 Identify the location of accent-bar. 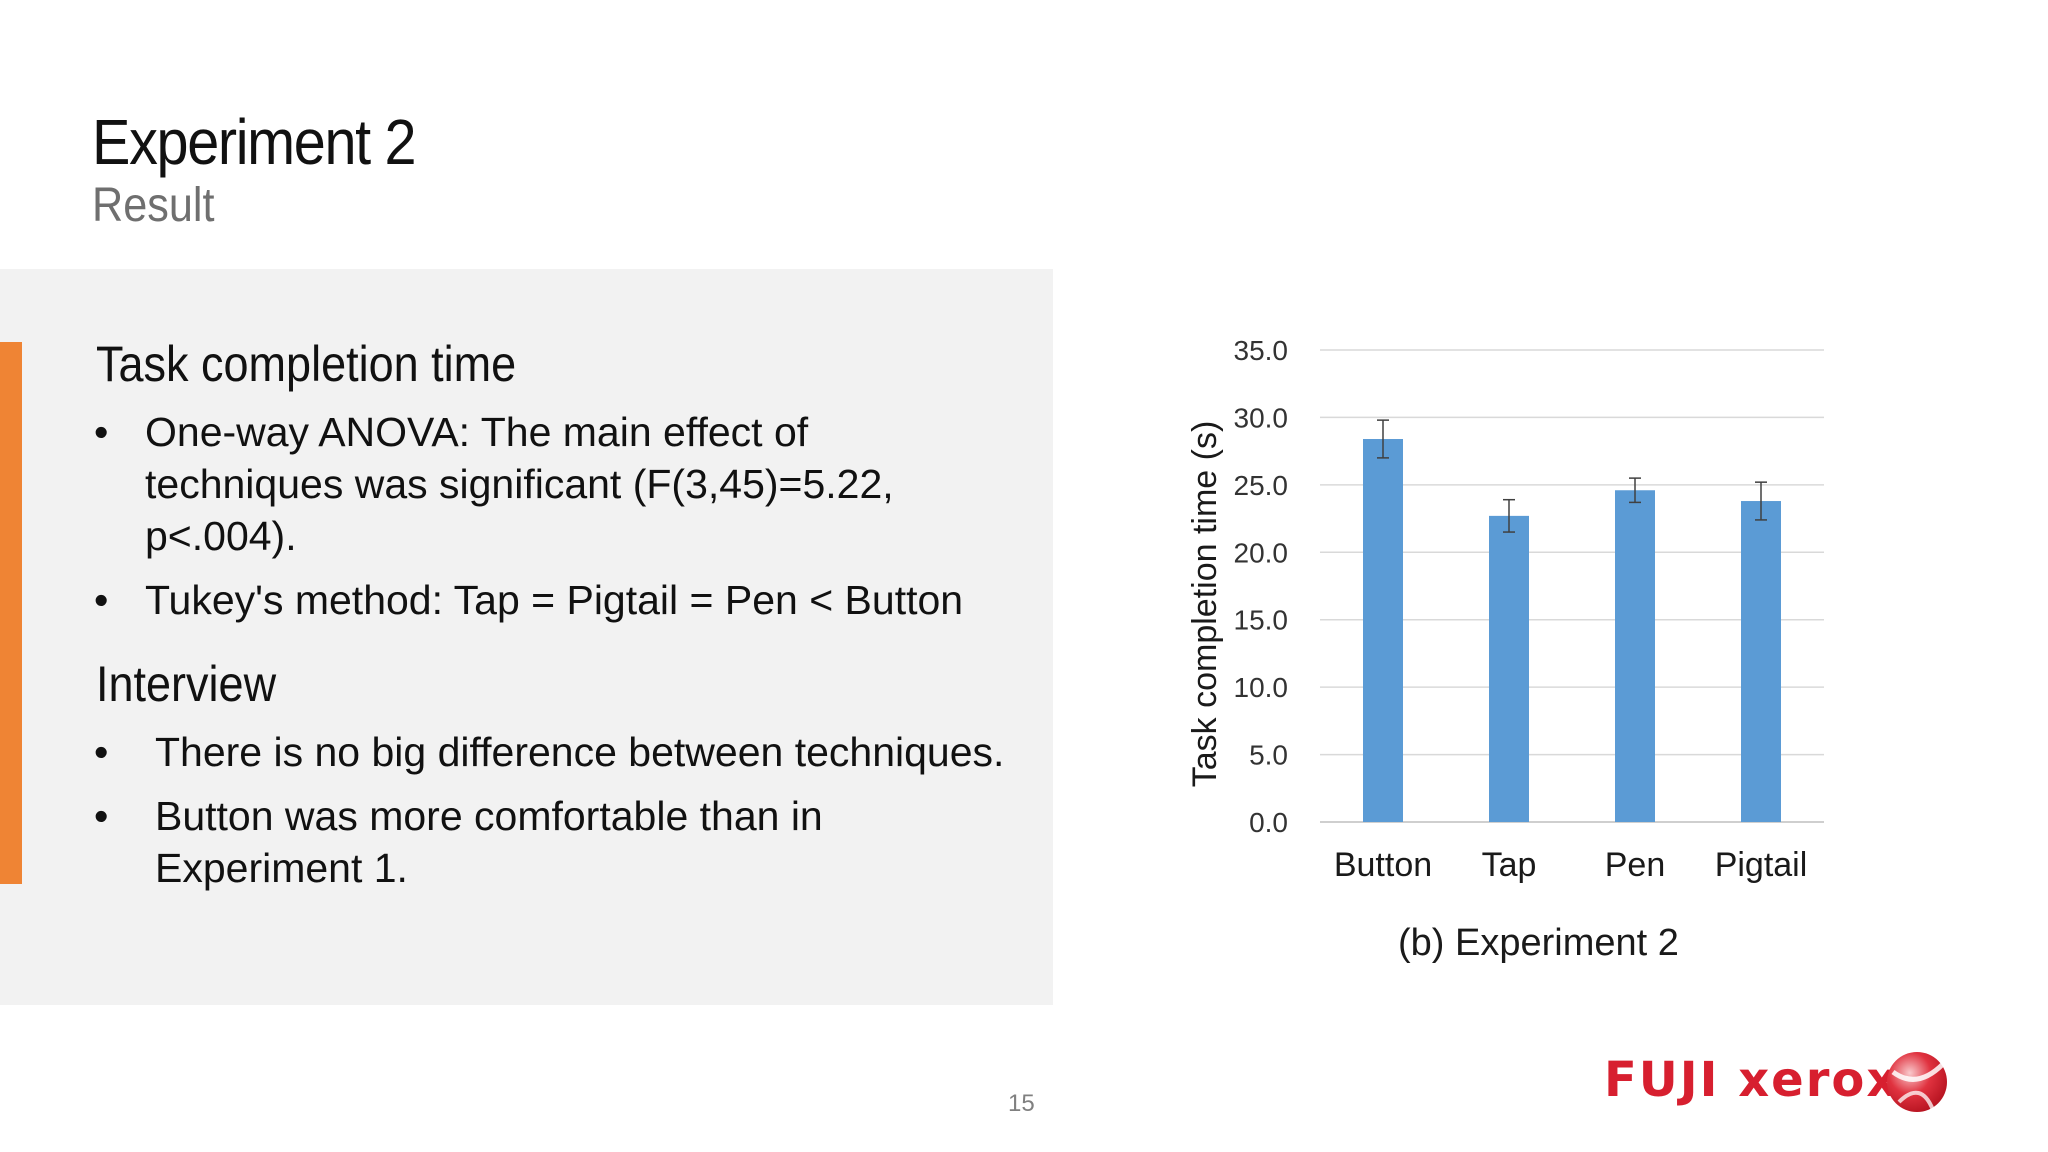
(11, 613).